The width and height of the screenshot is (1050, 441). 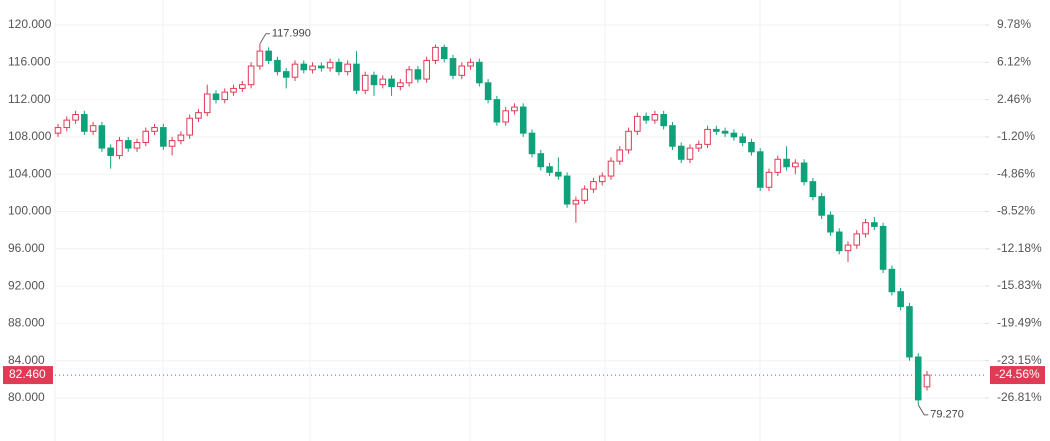 What do you see at coordinates (1019, 285) in the screenshot?
I see `y2-tick-label: -15.83%` at bounding box center [1019, 285].